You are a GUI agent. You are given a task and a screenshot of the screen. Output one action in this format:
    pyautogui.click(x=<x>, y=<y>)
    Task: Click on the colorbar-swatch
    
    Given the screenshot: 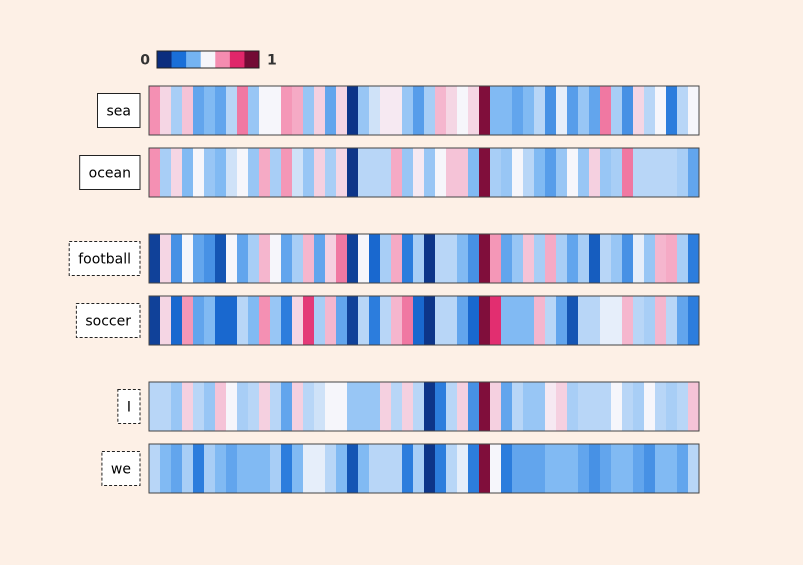 What is the action you would take?
    pyautogui.click(x=179, y=59)
    